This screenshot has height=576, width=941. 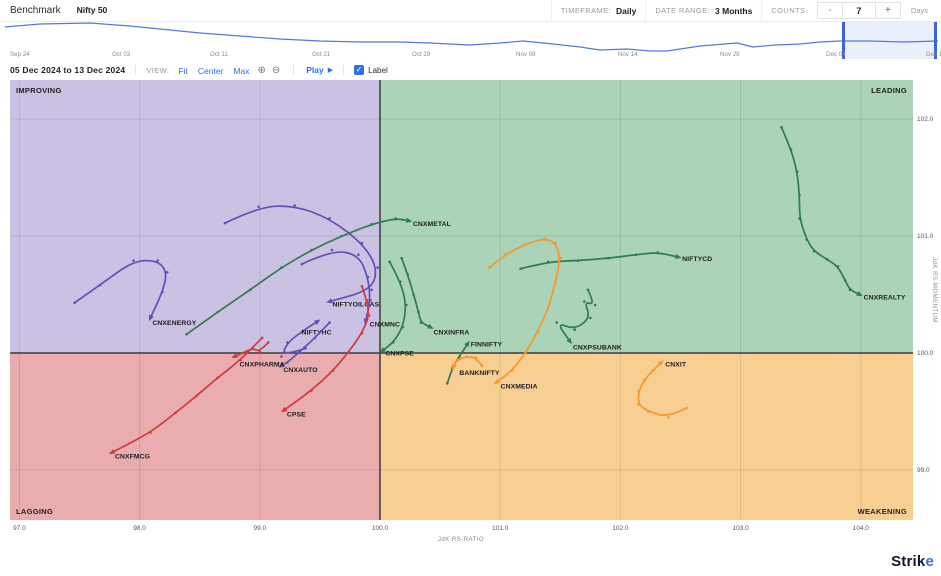 What do you see at coordinates (519, 386) in the screenshot?
I see `sector-label-CNXMEDIA: CNXMEDIA` at bounding box center [519, 386].